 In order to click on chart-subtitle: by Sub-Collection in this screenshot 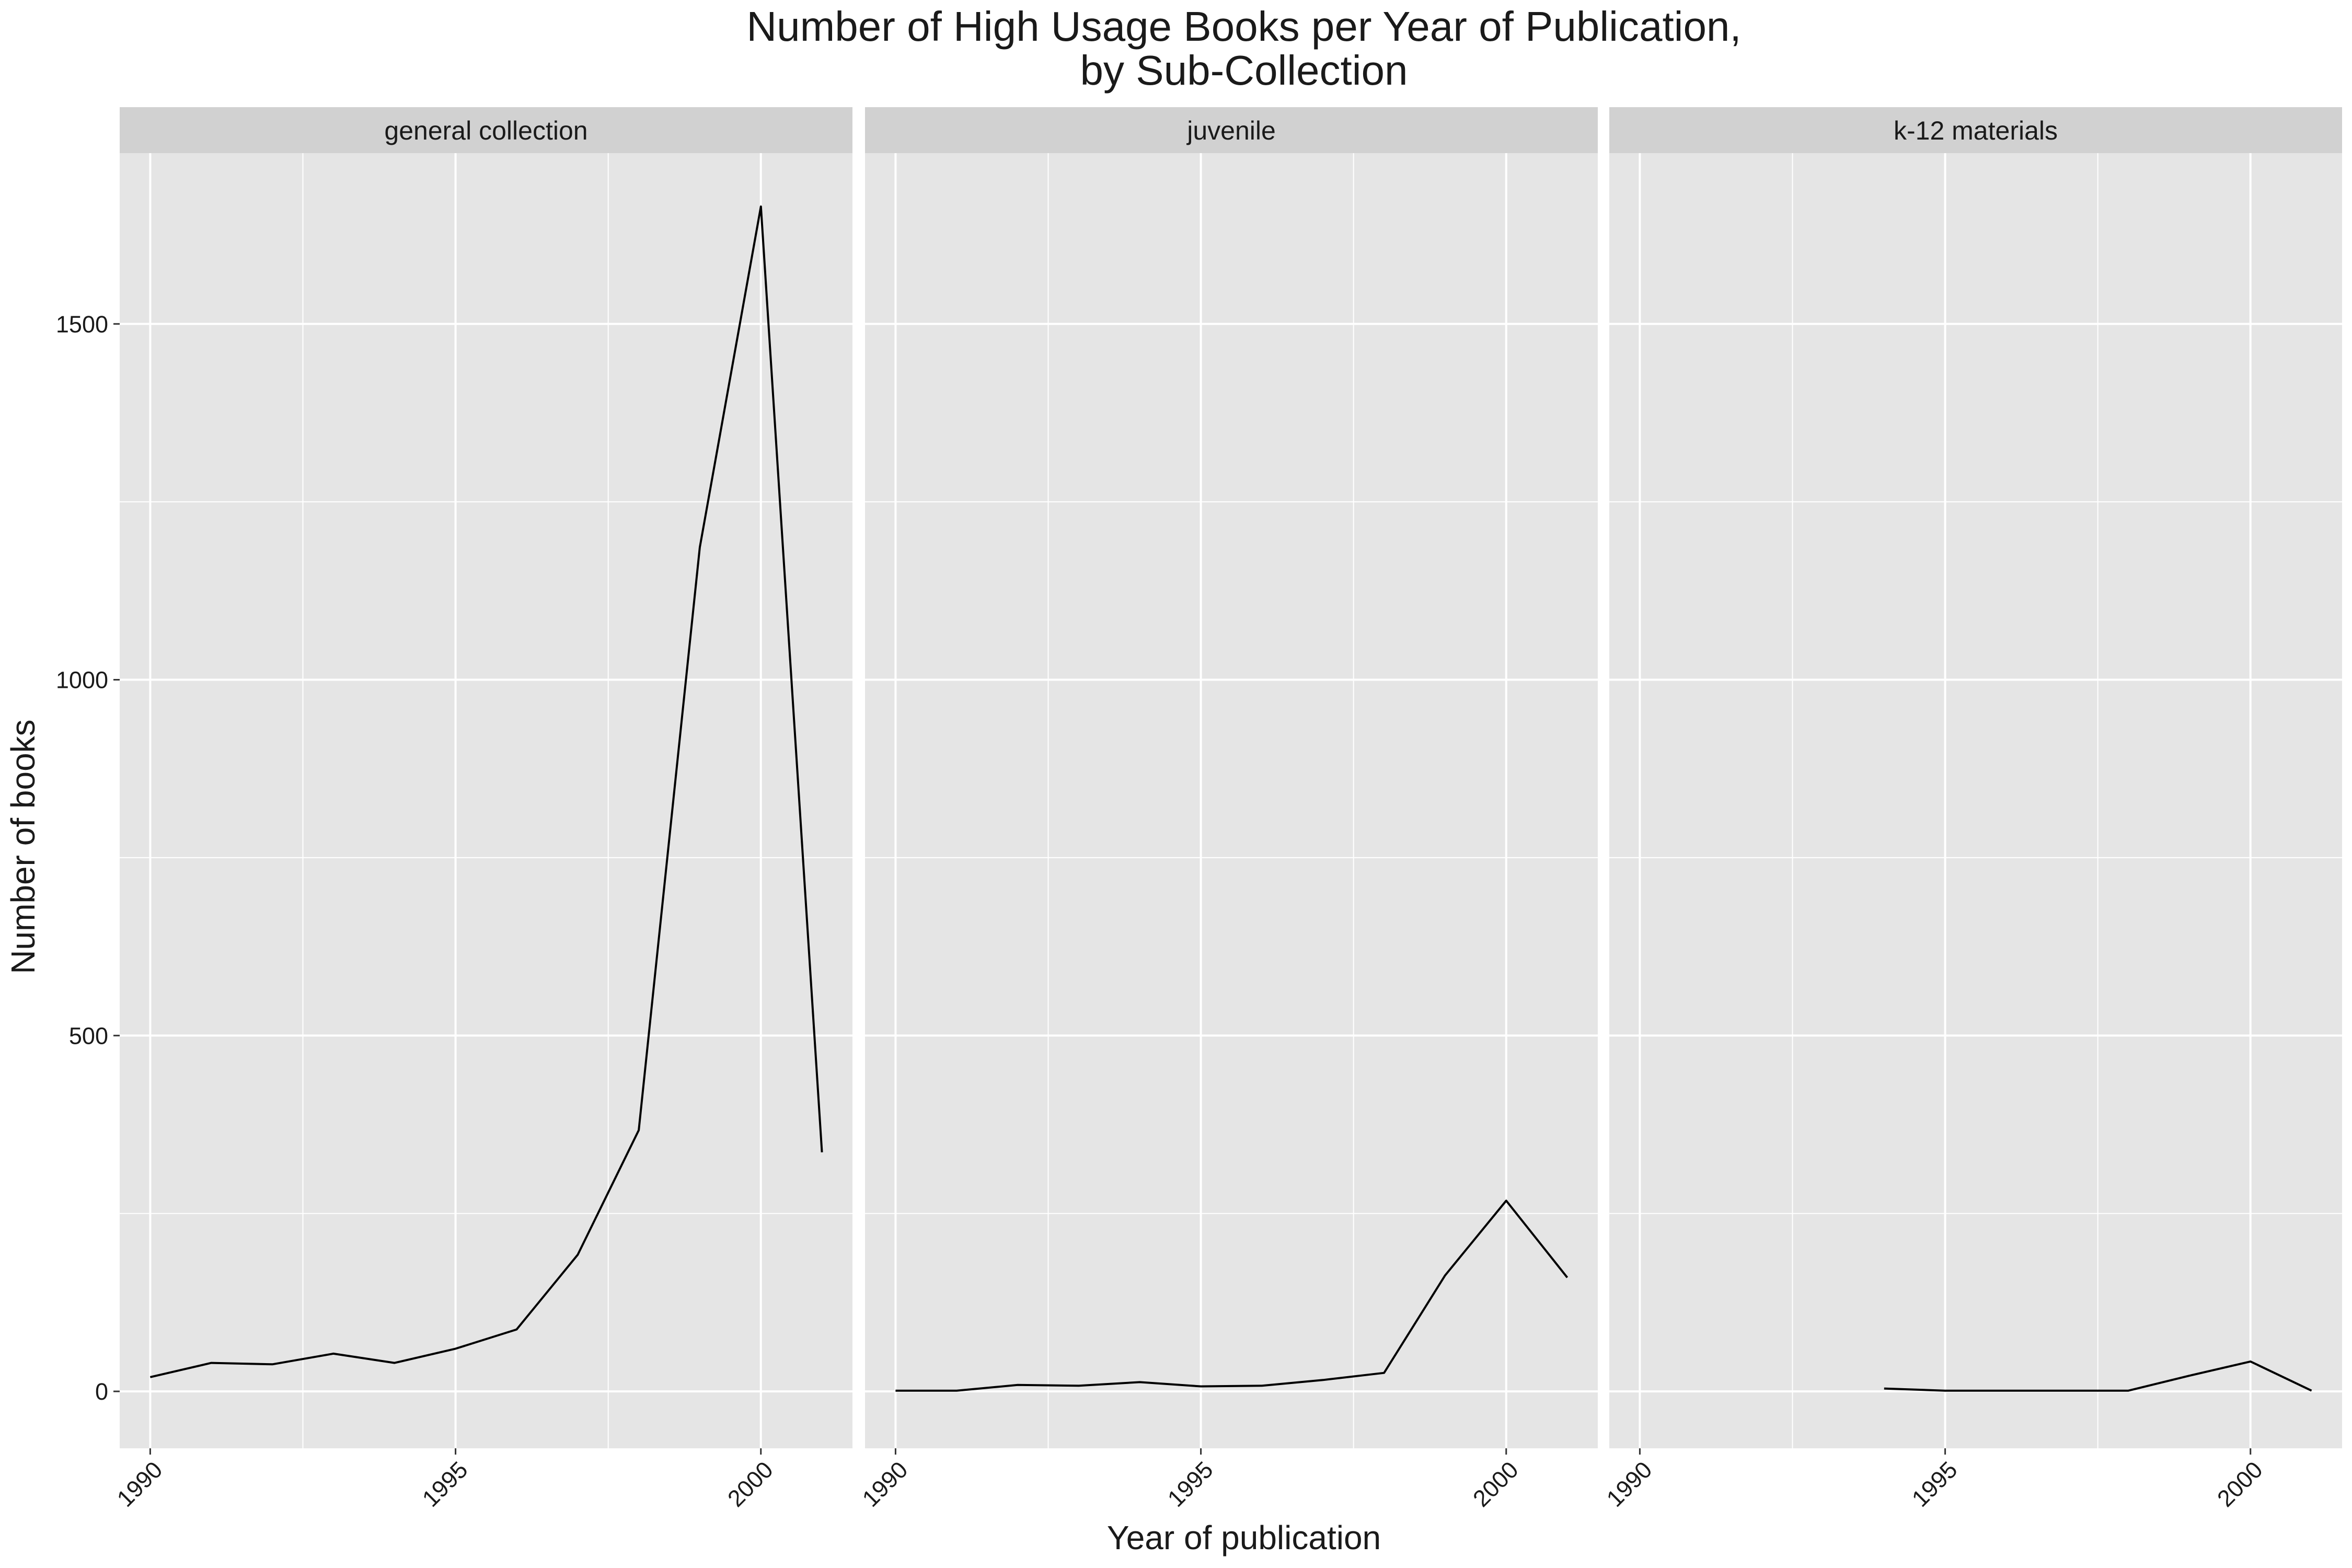, I will do `click(1244, 70)`.